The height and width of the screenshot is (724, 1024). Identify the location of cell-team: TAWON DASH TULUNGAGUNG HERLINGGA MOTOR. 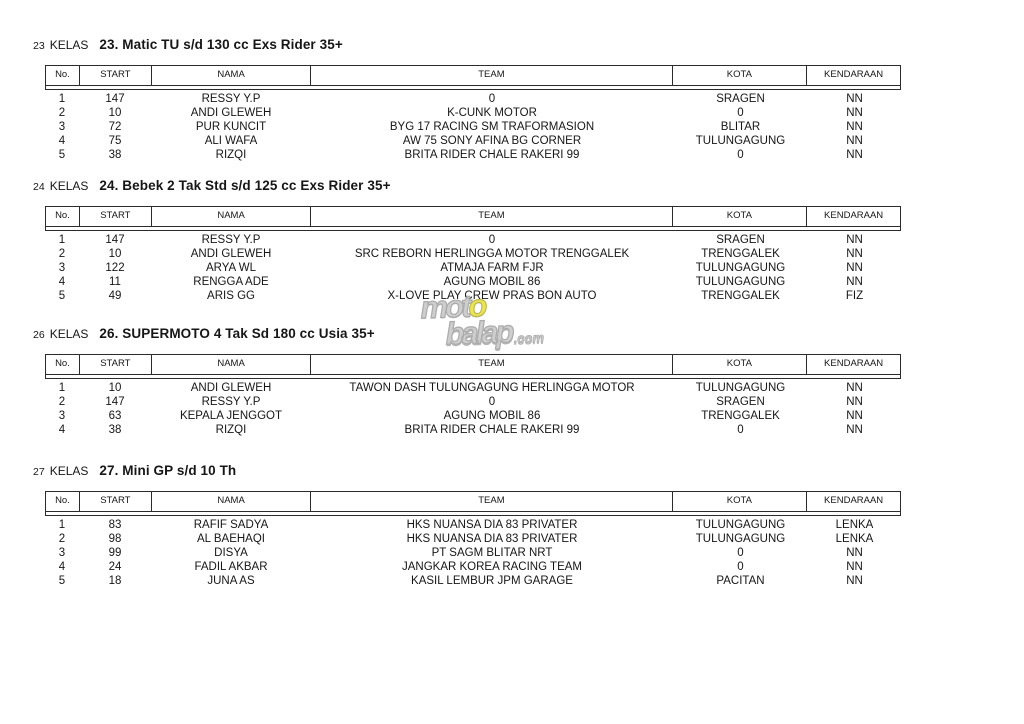
(492, 388).